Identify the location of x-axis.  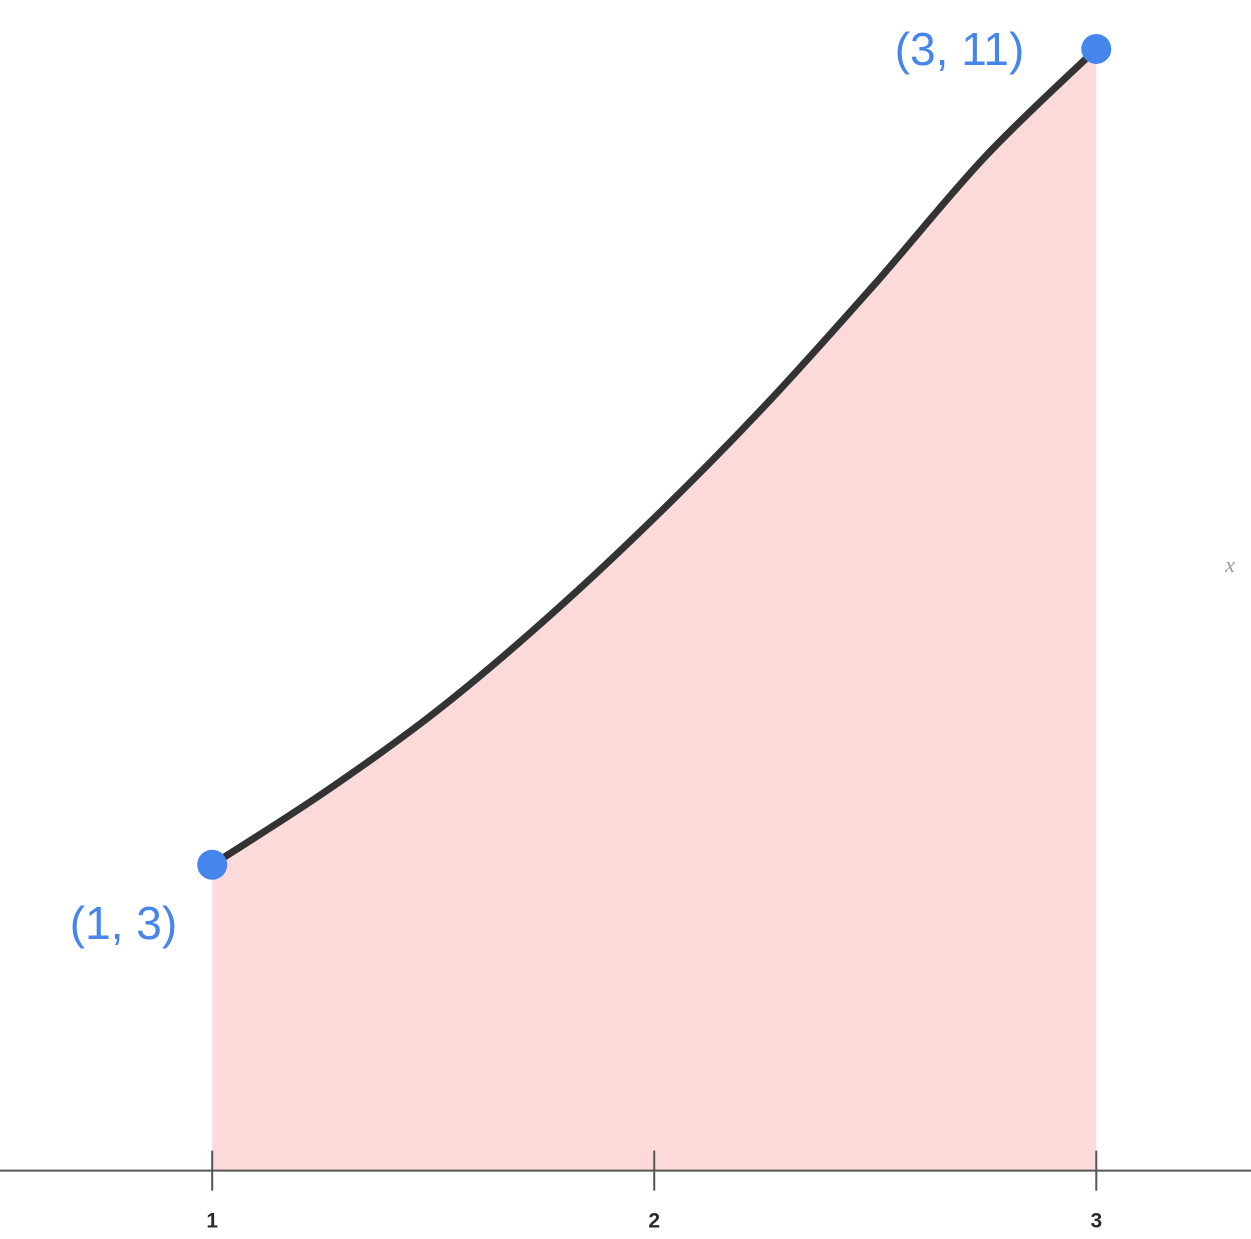
(625, 1170).